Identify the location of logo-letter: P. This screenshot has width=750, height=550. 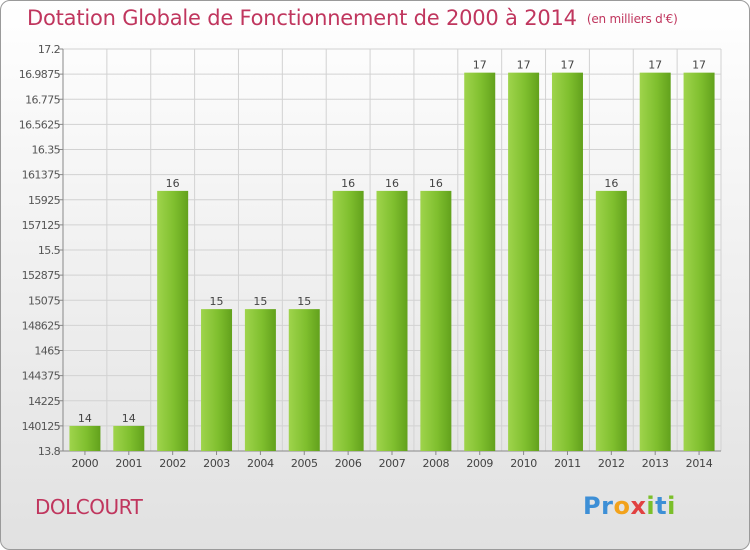
(592, 506).